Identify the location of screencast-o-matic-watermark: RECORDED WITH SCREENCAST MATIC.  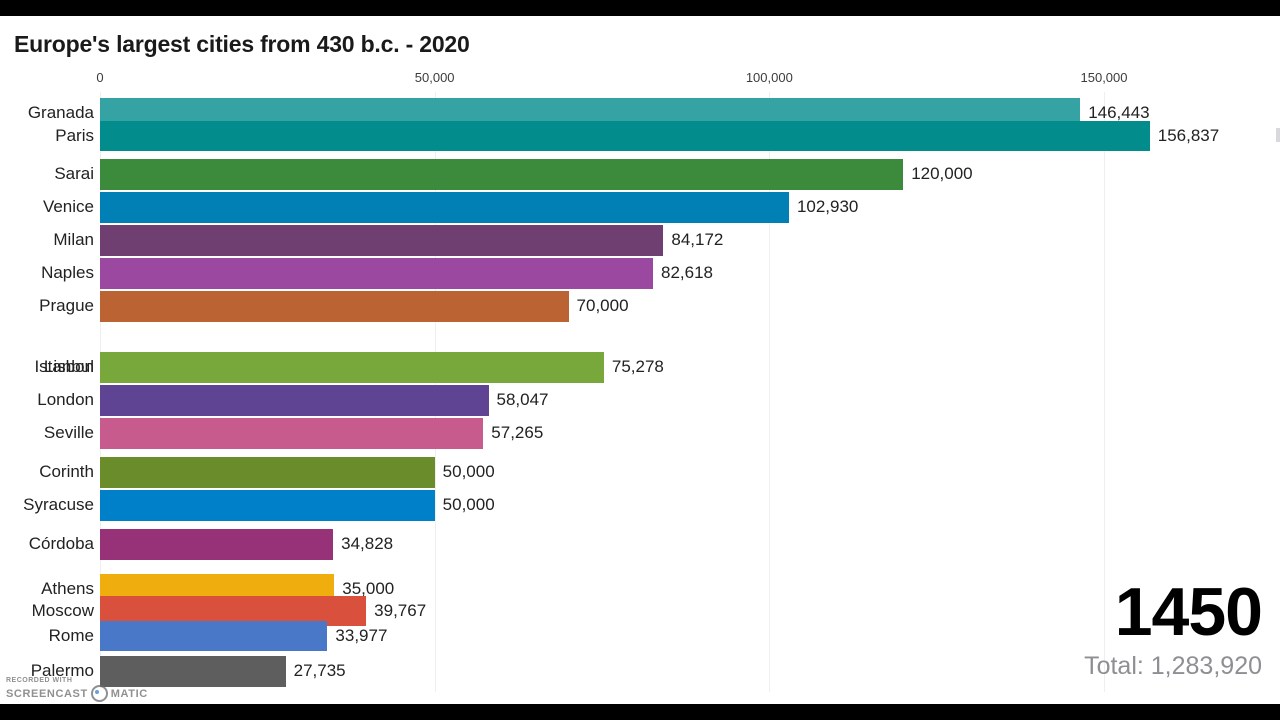
(77, 689).